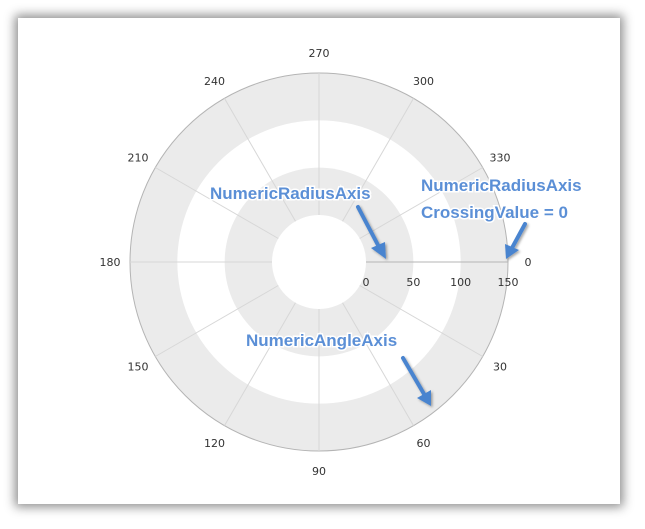 The image size is (645, 529). Describe the element at coordinates (319, 53) in the screenshot. I see `angle-tick-label-270: 270` at that location.